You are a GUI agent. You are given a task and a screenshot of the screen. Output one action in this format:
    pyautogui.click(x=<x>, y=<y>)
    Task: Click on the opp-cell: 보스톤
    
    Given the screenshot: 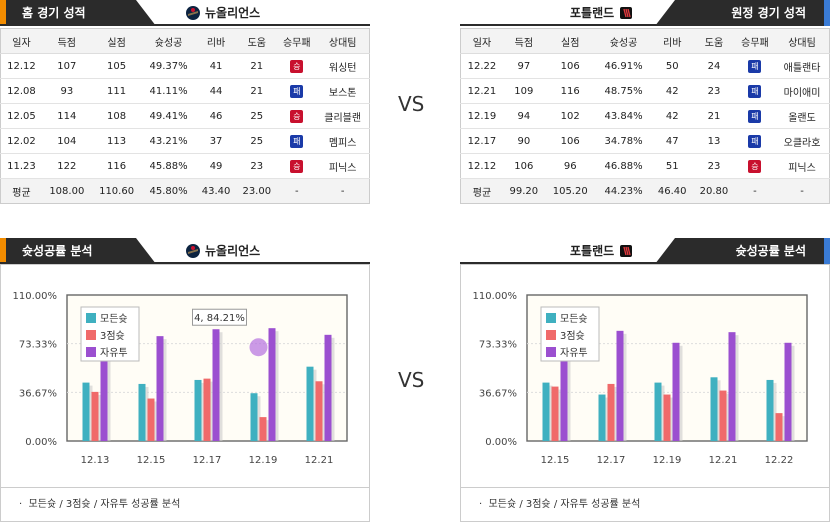 What is the action you would take?
    pyautogui.click(x=343, y=91)
    